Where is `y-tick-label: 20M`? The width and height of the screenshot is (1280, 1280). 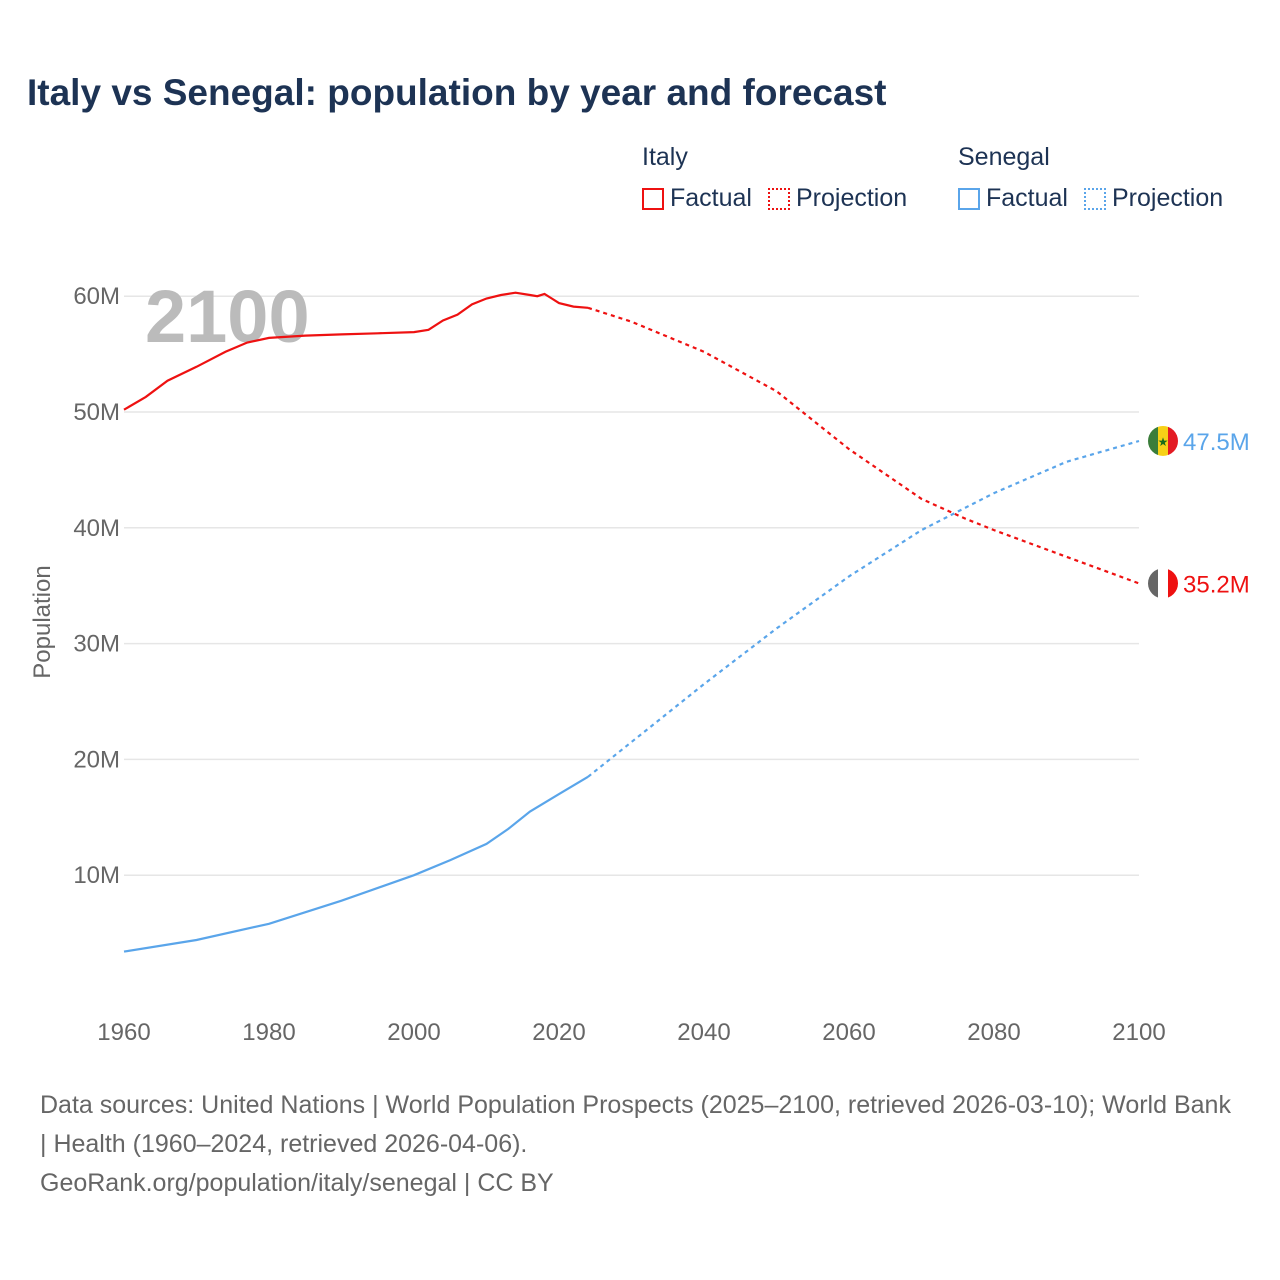
y-tick-label: 20M is located at coordinates (96, 759).